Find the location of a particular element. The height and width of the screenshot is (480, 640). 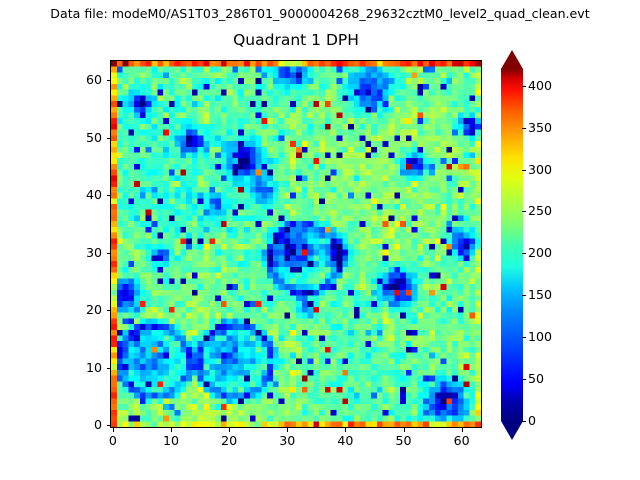

x-tick-label: 50 is located at coordinates (403, 440).